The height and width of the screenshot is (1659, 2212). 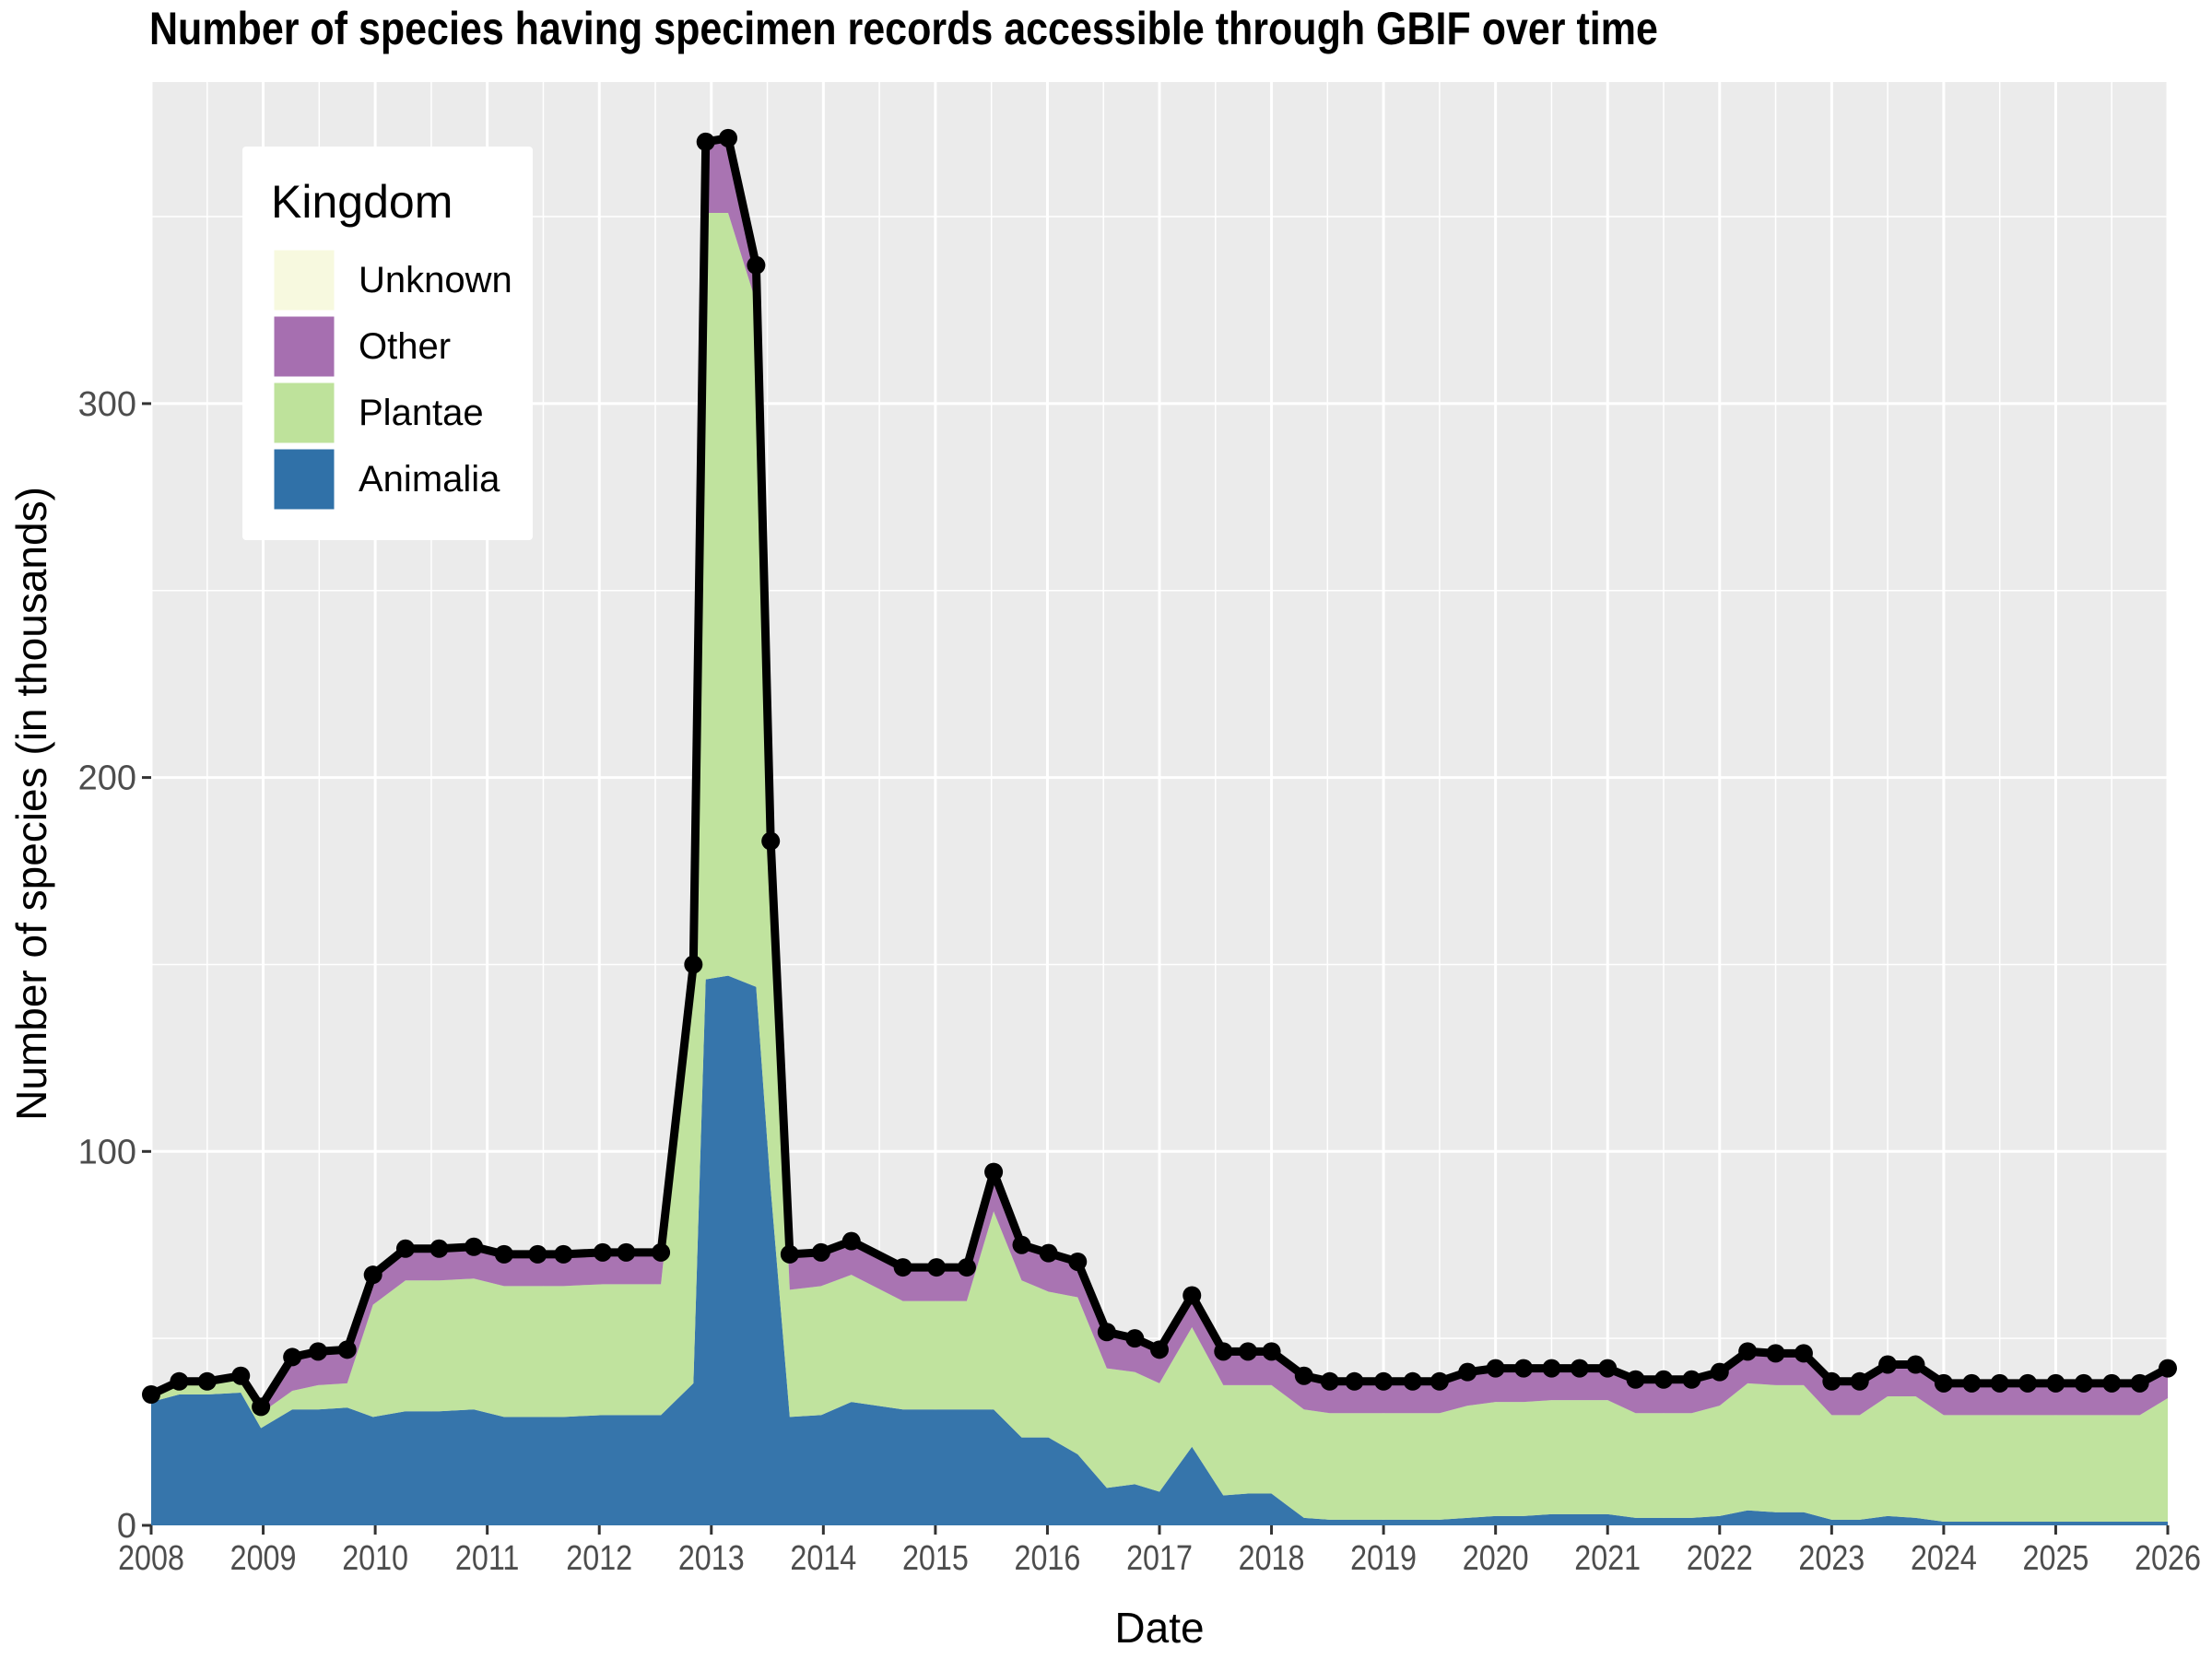 I want to click on legend-title: Kingdom, so click(x=362, y=202).